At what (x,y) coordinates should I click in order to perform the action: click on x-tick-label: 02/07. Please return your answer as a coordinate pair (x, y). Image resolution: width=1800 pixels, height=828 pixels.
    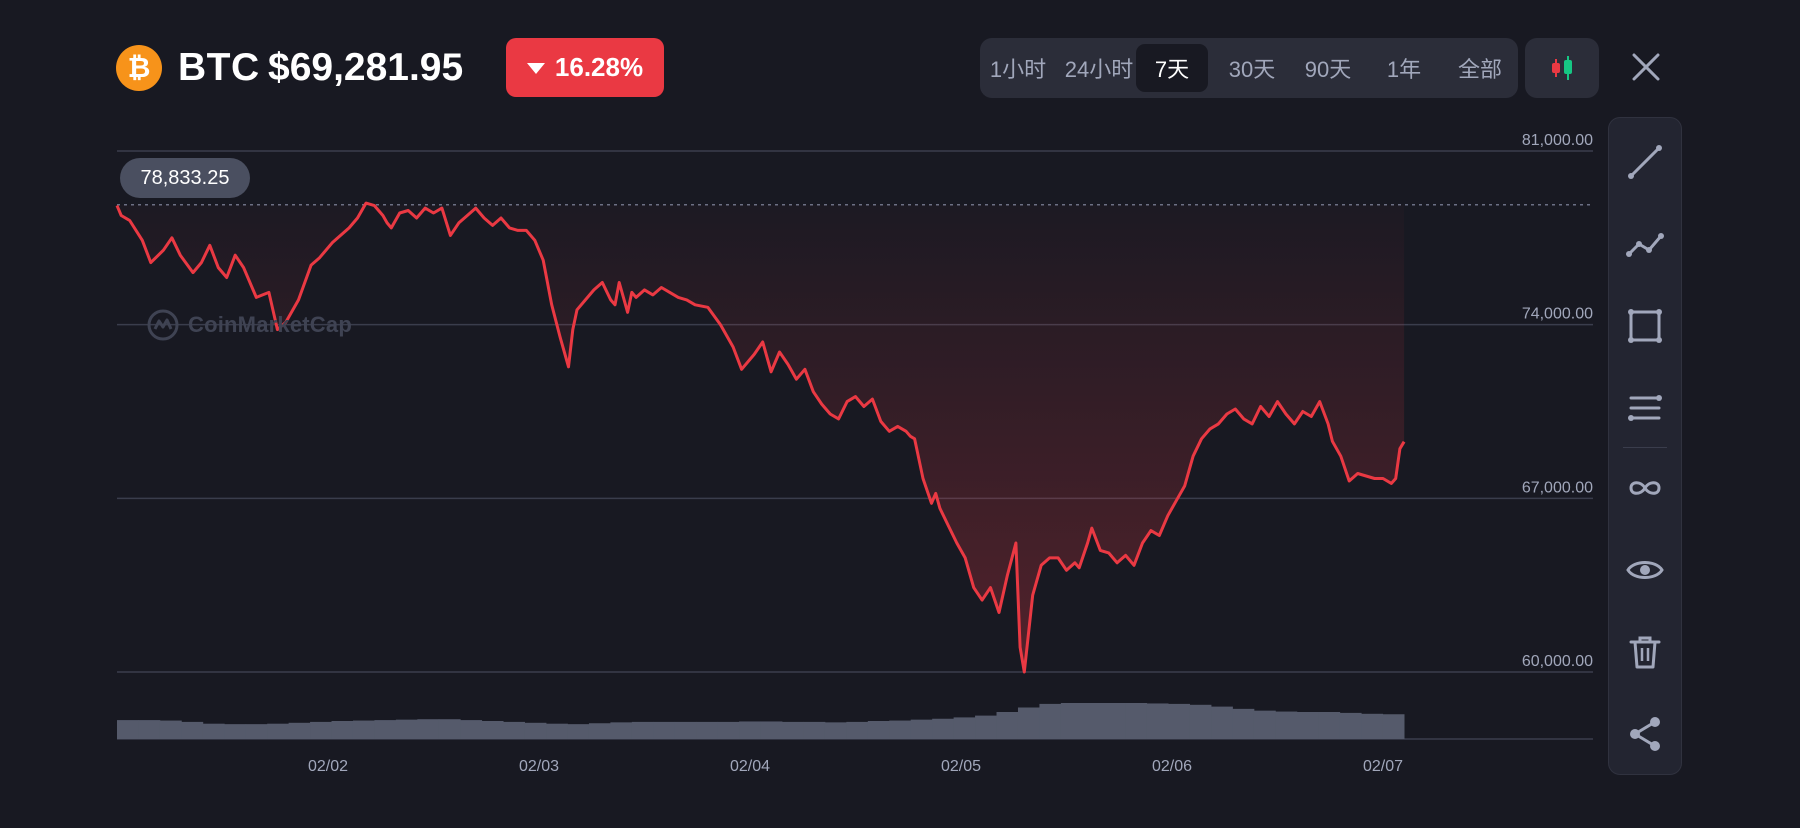
    Looking at the image, I should click on (1383, 766).